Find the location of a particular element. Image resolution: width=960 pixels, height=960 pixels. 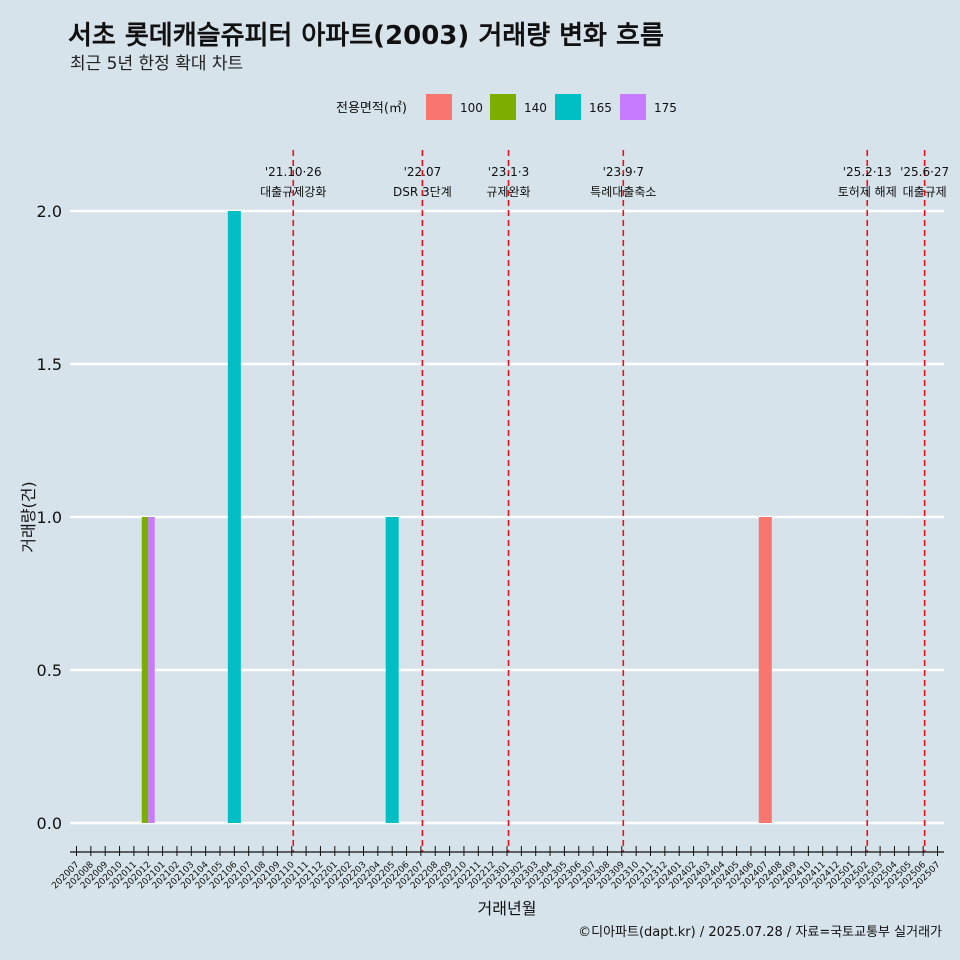

y-tick-label: 0.0 is located at coordinates (49, 823).